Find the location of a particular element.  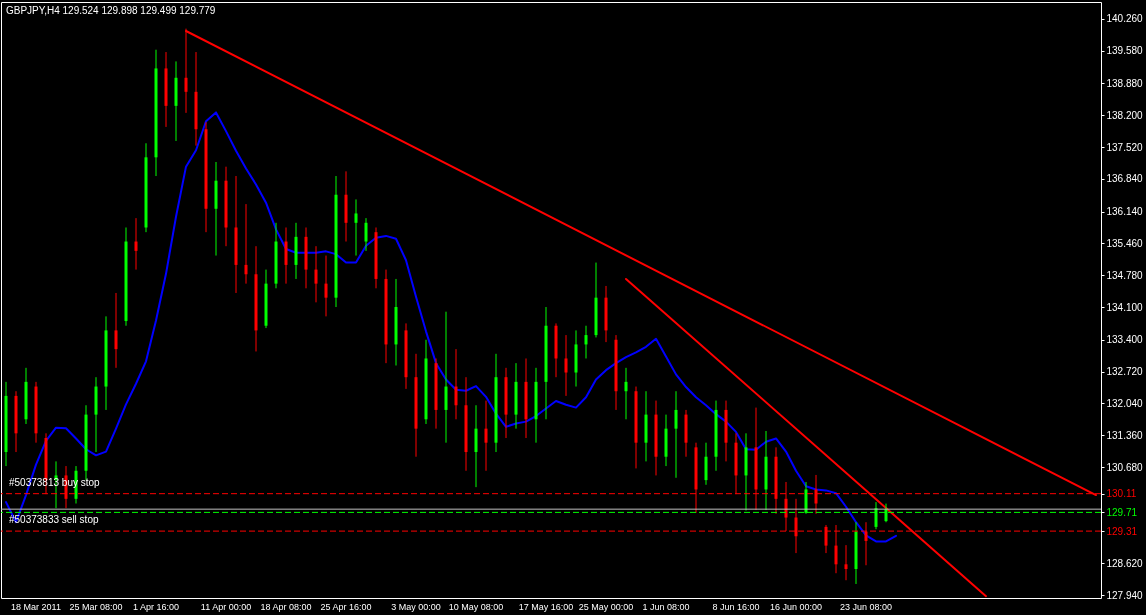

x-tick-label: 25 Apr 16:00 is located at coordinates (346, 606).